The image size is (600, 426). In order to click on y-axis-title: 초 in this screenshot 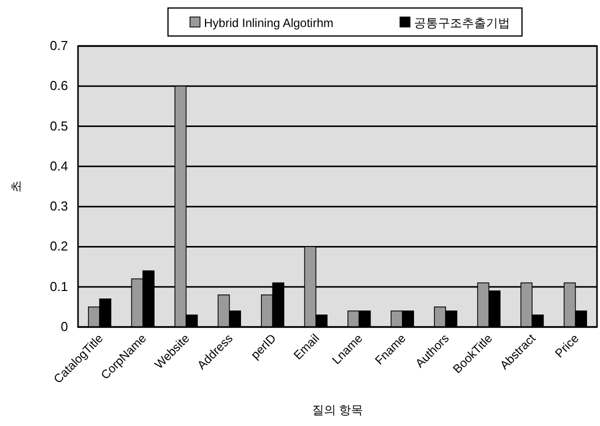, I will do `click(16, 186)`.